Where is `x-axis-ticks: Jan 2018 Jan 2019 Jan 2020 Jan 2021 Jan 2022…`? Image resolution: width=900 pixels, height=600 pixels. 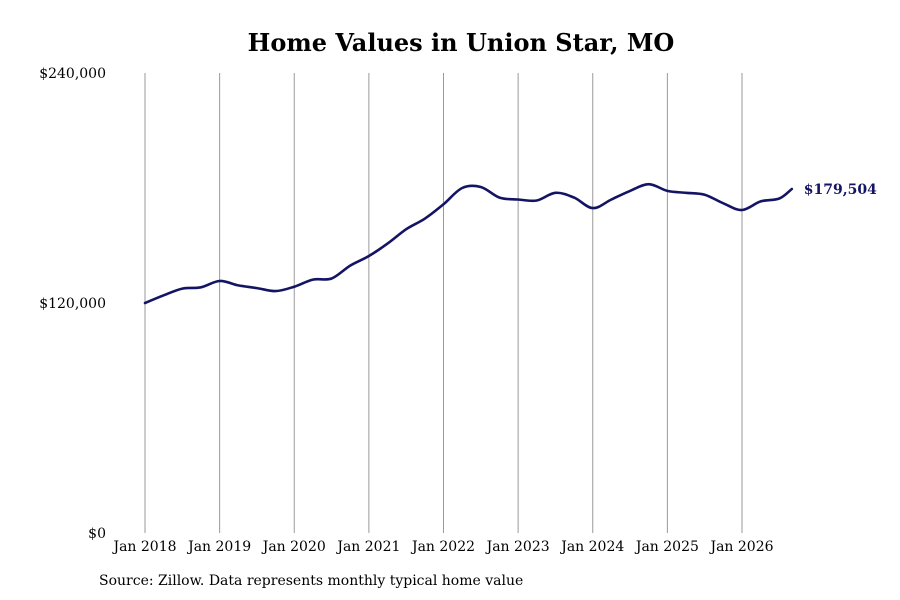 x-axis-ticks: Jan 2018 Jan 2019 Jan 2020 Jan 2021 Jan 2022… is located at coordinates (442, 547).